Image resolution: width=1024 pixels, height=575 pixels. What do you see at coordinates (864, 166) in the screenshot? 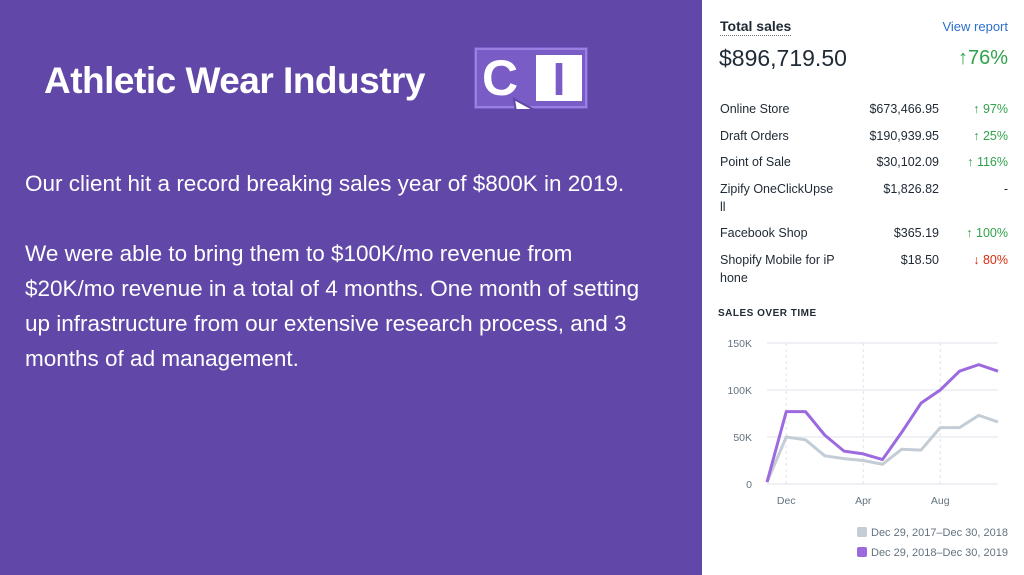
I see `channel-row: Point of Sale $30,102.09 ↑ 116%` at bounding box center [864, 166].